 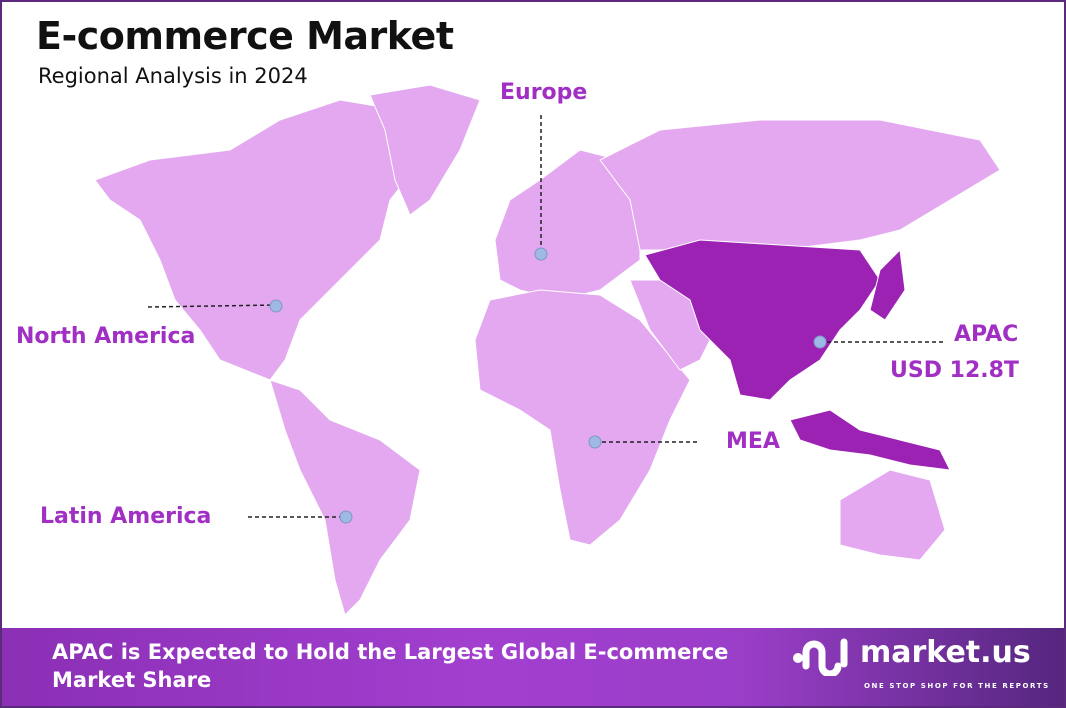 What do you see at coordinates (957, 686) in the screenshot?
I see `logo-tagline: ONE STOP SHOP FOR THE REPORTS` at bounding box center [957, 686].